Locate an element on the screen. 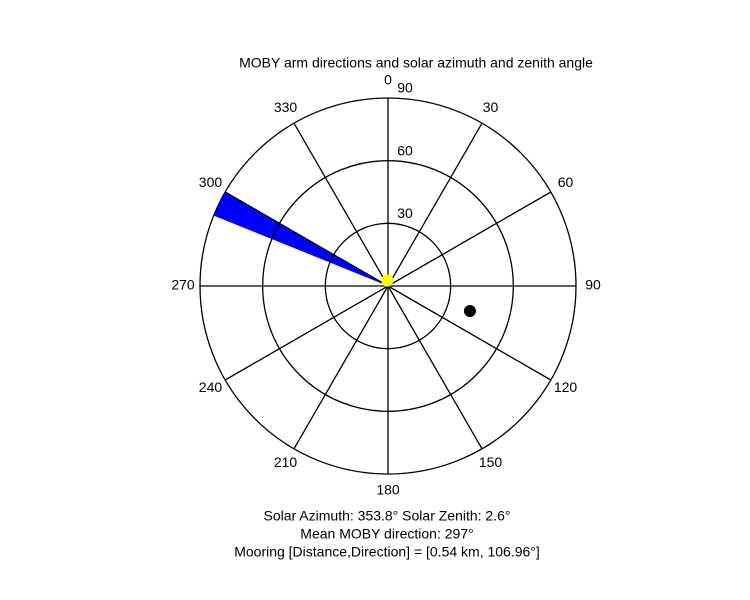 Image resolution: width=750 pixels, height=600 pixels. r-tick-label: 90 is located at coordinates (405, 88).